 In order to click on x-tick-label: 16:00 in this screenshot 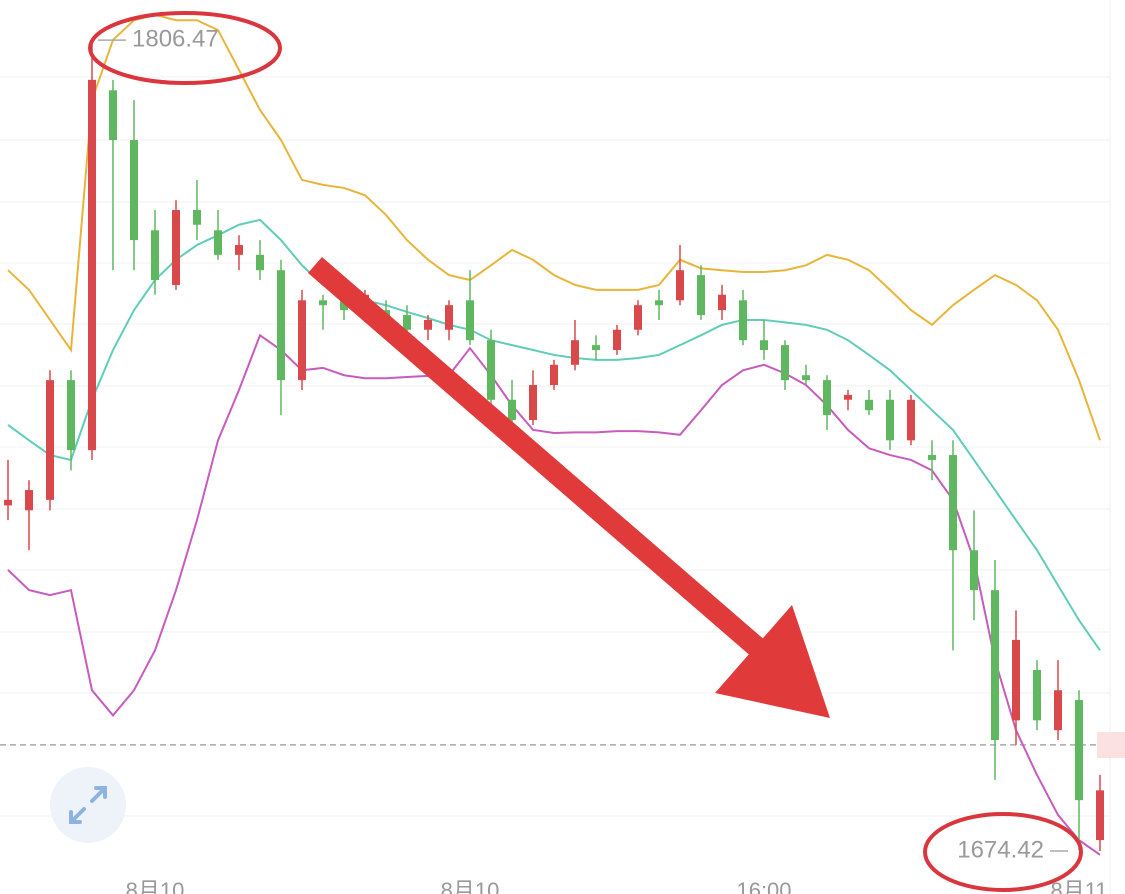, I will do `click(763, 886)`.